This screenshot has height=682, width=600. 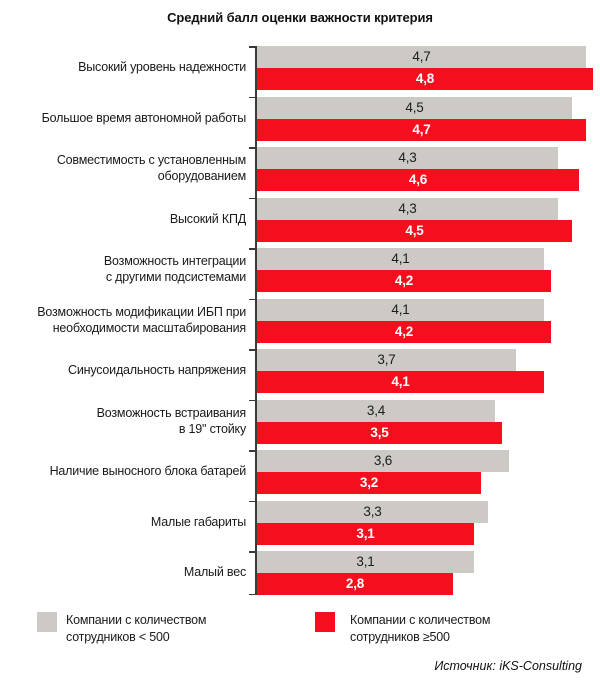 I want to click on bar-companies-lt500: 4,7, so click(x=421, y=57).